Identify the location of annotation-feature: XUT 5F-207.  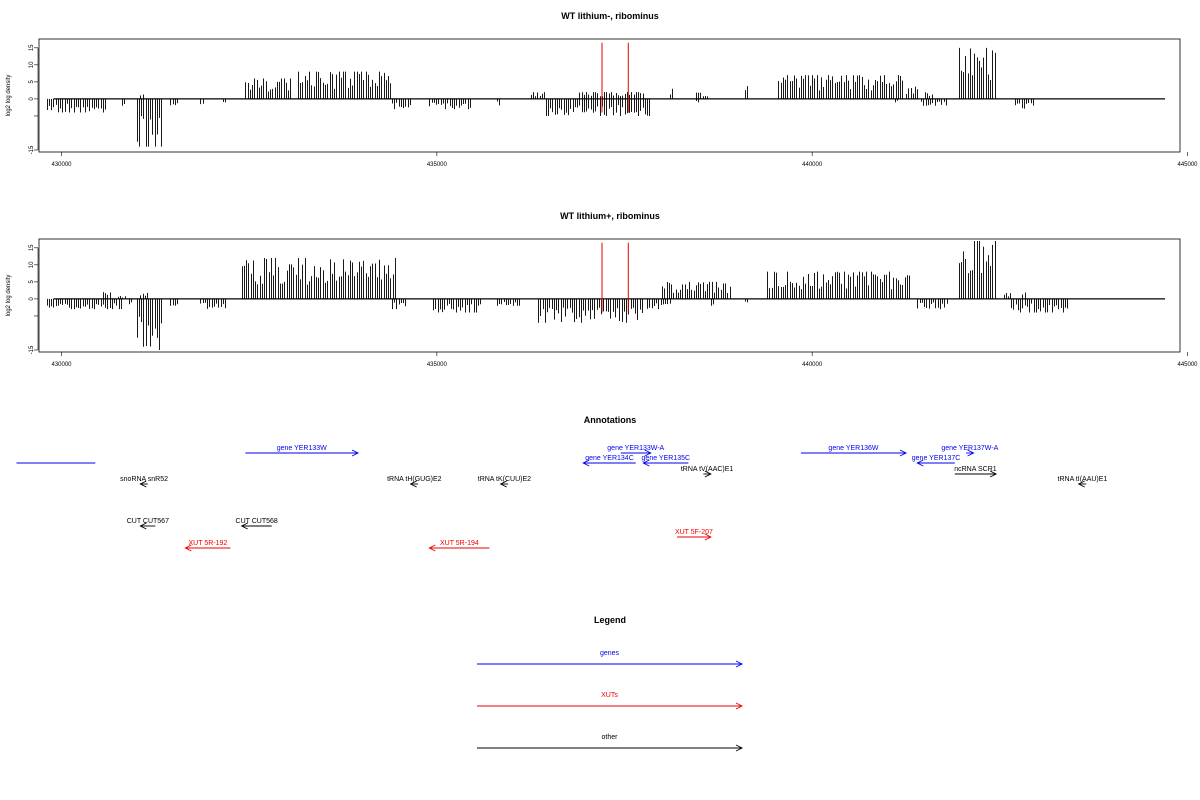
(694, 535).